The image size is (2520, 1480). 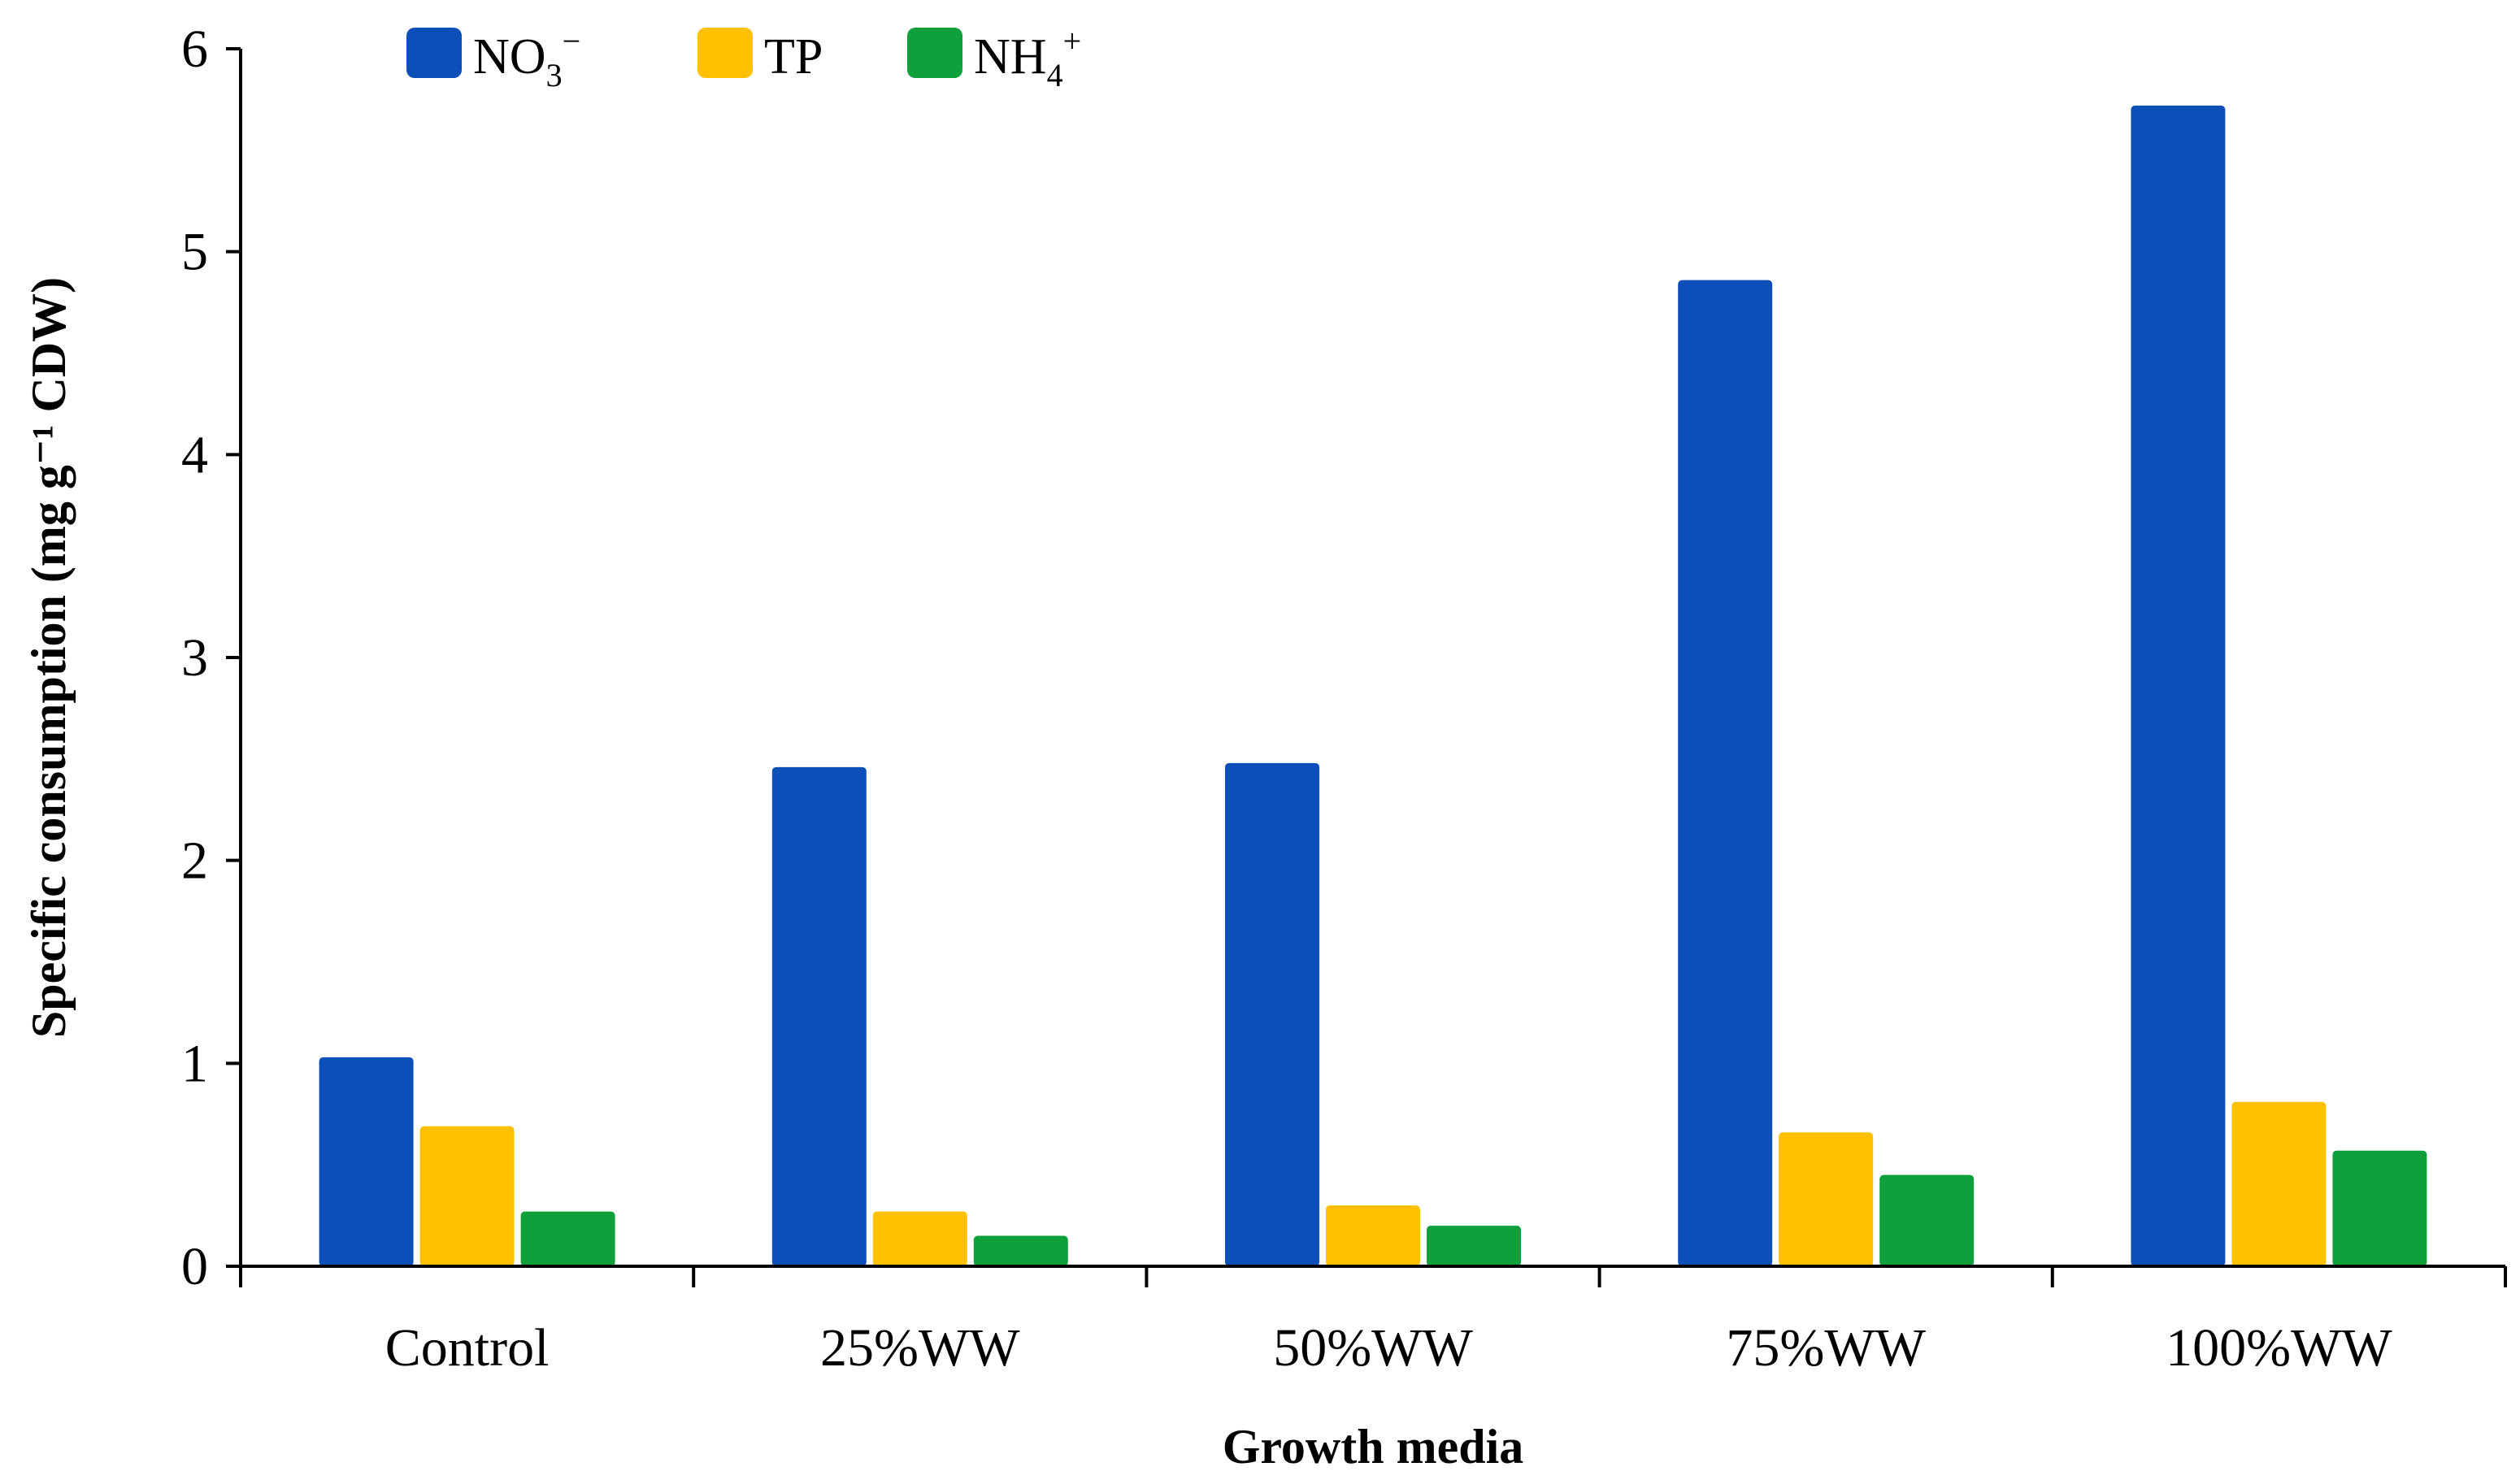 What do you see at coordinates (1373, 1446) in the screenshot?
I see `x-axis-title: Growth media` at bounding box center [1373, 1446].